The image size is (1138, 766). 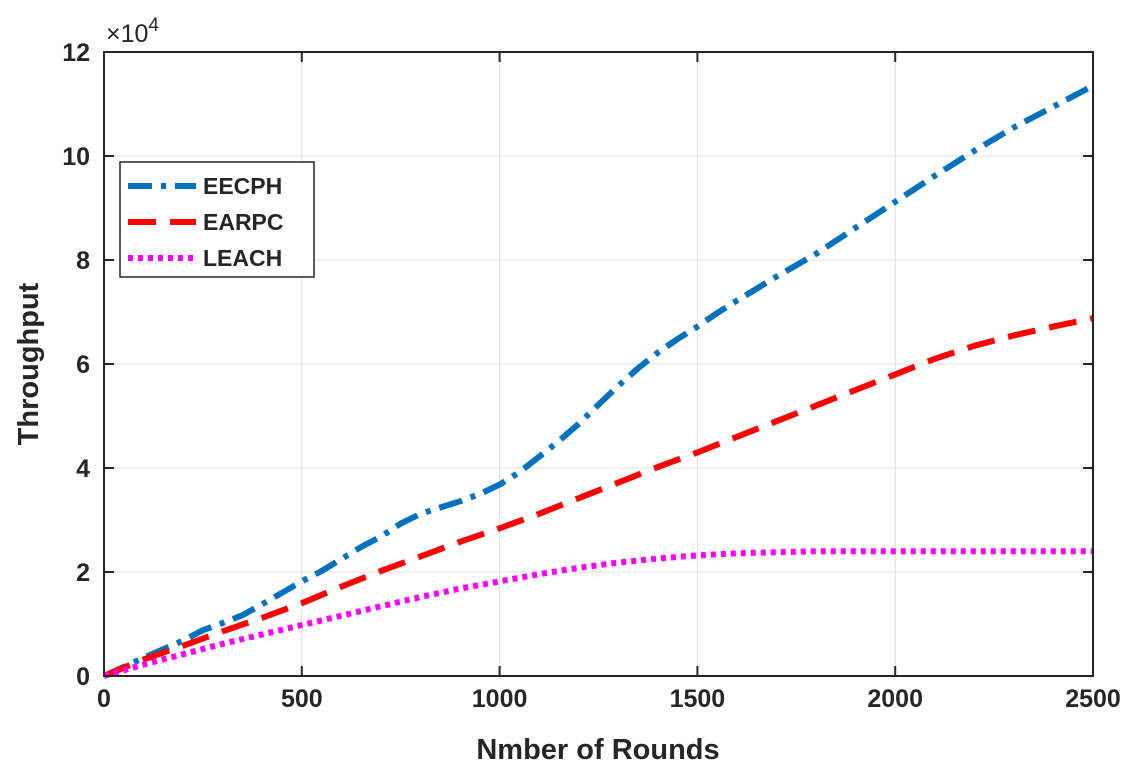 What do you see at coordinates (895, 699) in the screenshot?
I see `x-tick-label: 2000` at bounding box center [895, 699].